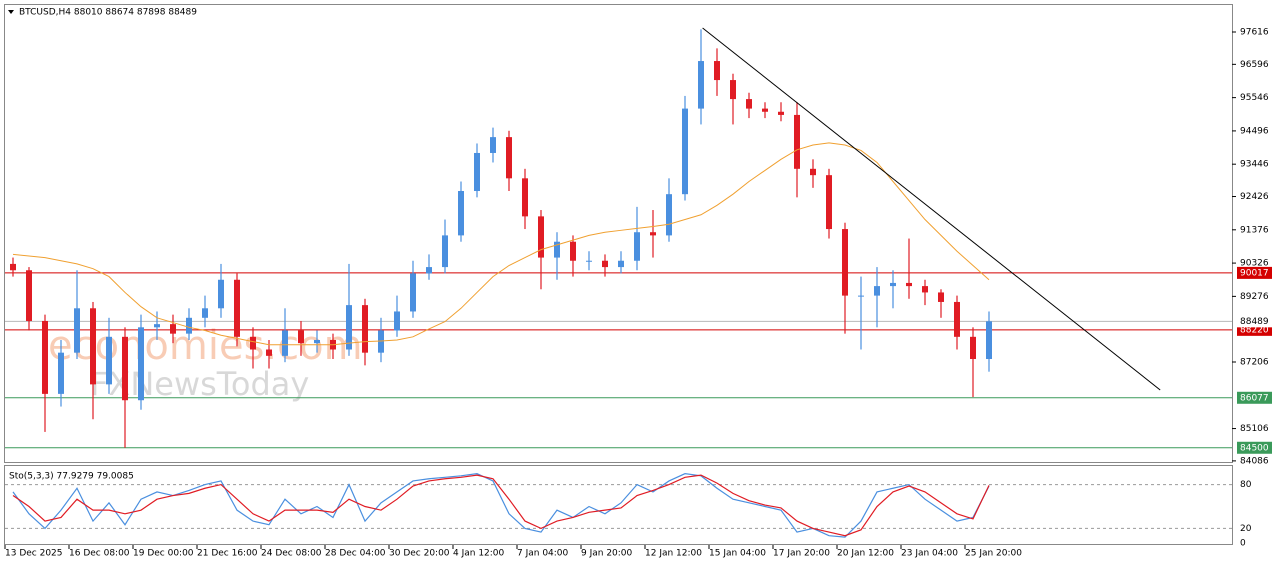 The width and height of the screenshot is (1280, 567). I want to click on x-tick-label: 15 Jan 04:00, so click(737, 554).